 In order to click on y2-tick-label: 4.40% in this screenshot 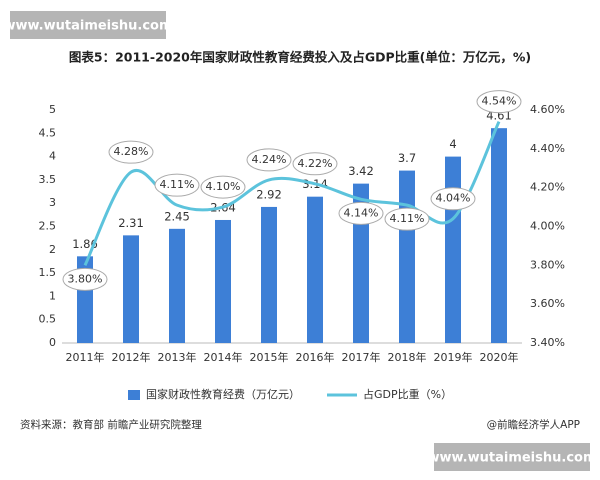, I will do `click(547, 148)`.